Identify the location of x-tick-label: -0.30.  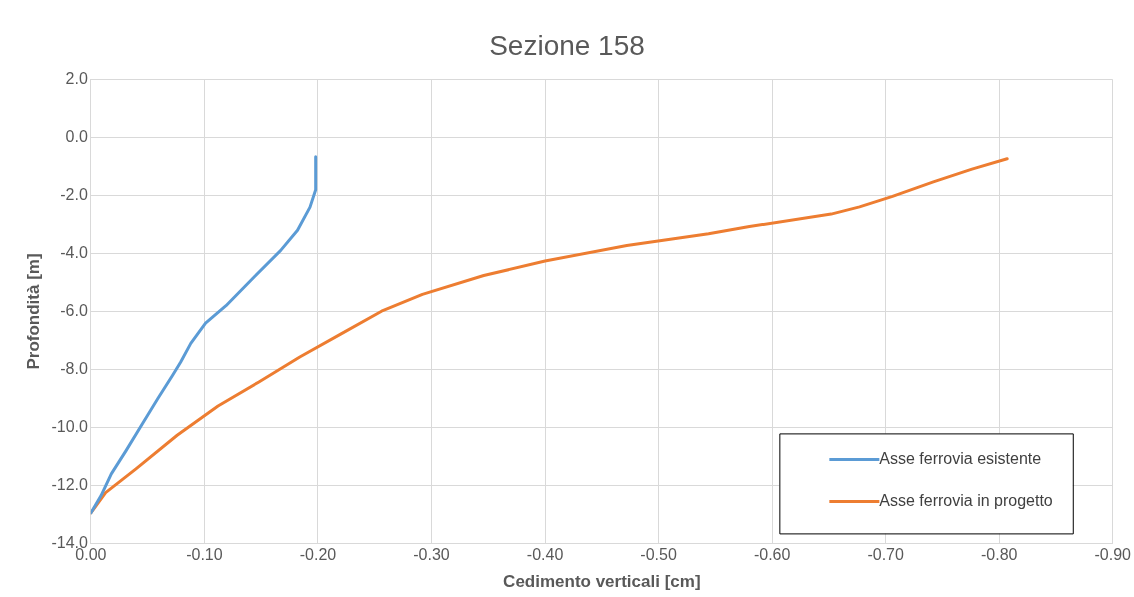
(431, 555).